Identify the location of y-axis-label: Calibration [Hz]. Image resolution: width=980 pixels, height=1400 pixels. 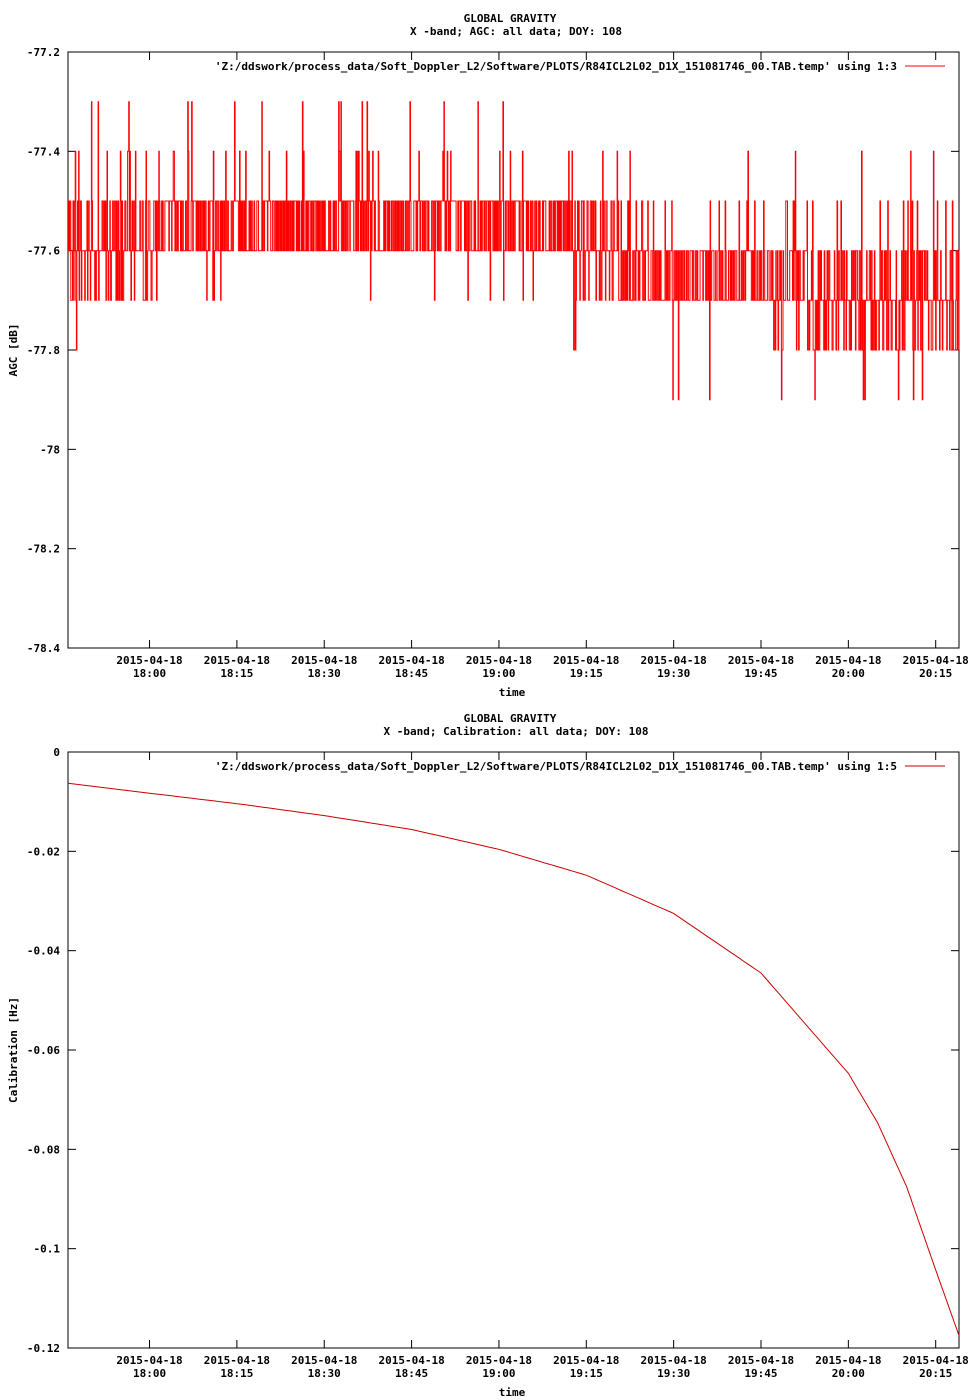
(13, 1050).